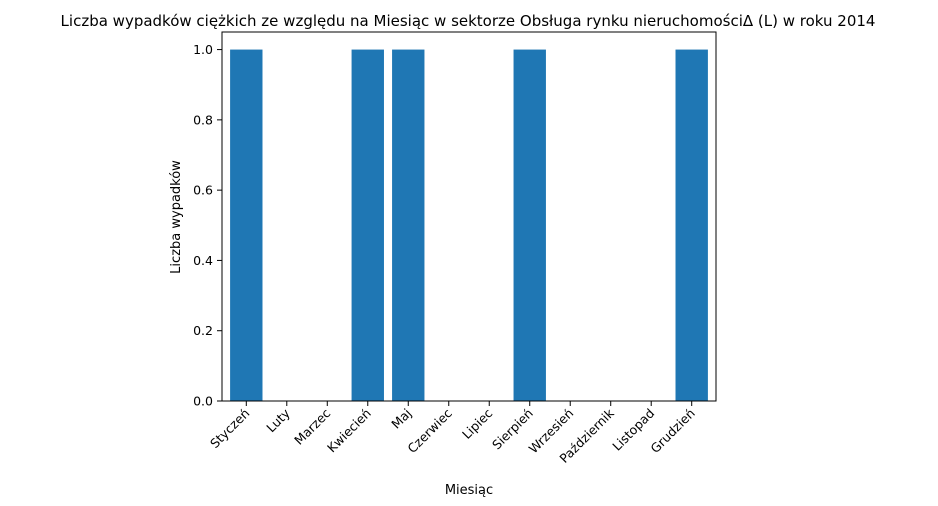 Image resolution: width=938 pixels, height=506 pixels. What do you see at coordinates (408, 225) in the screenshot?
I see `bar-Maj` at bounding box center [408, 225].